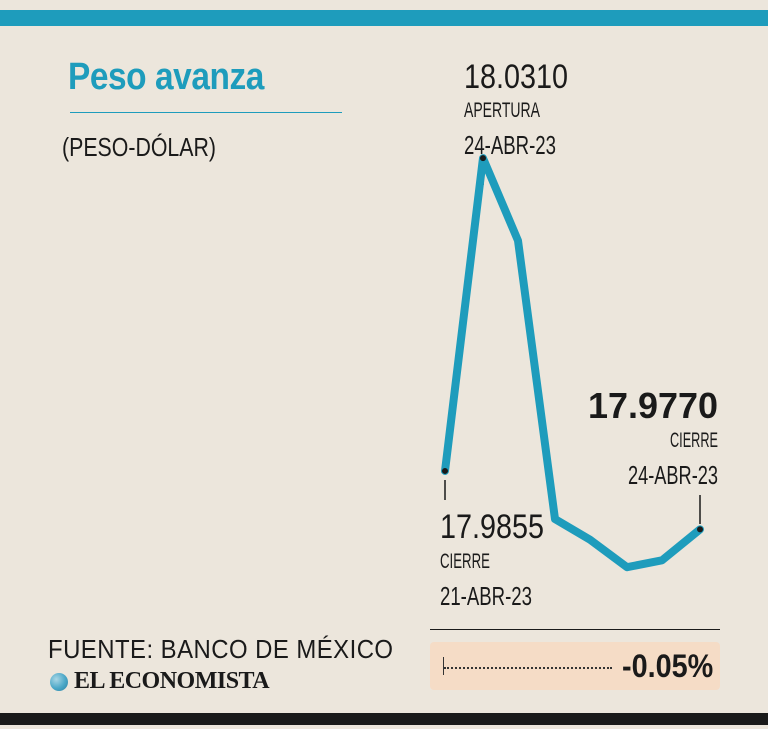 This screenshot has width=768, height=729. I want to click on end-leader-line-dot, so click(700, 529).